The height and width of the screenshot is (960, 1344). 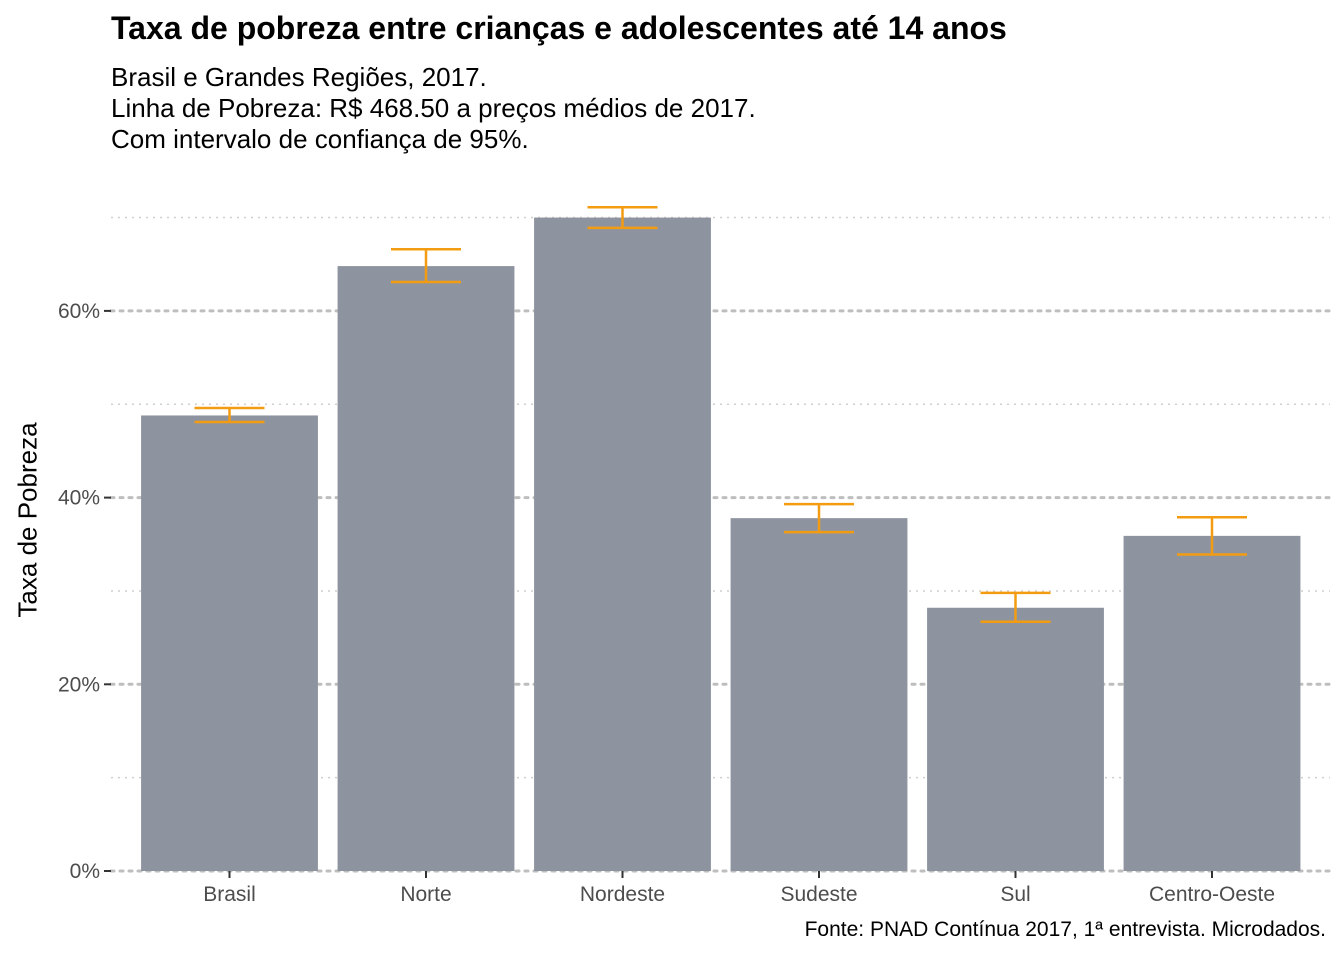 I want to click on bar-brasil, so click(x=229, y=643).